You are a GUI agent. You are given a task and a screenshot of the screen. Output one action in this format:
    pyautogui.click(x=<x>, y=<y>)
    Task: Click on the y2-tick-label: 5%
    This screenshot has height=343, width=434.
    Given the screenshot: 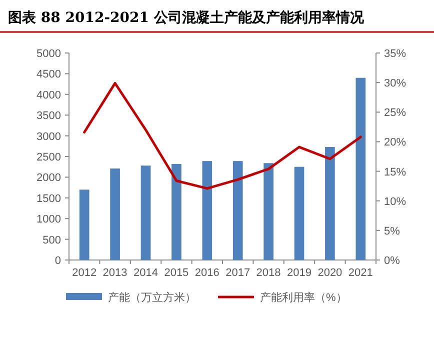 What is the action you would take?
    pyautogui.click(x=392, y=231)
    